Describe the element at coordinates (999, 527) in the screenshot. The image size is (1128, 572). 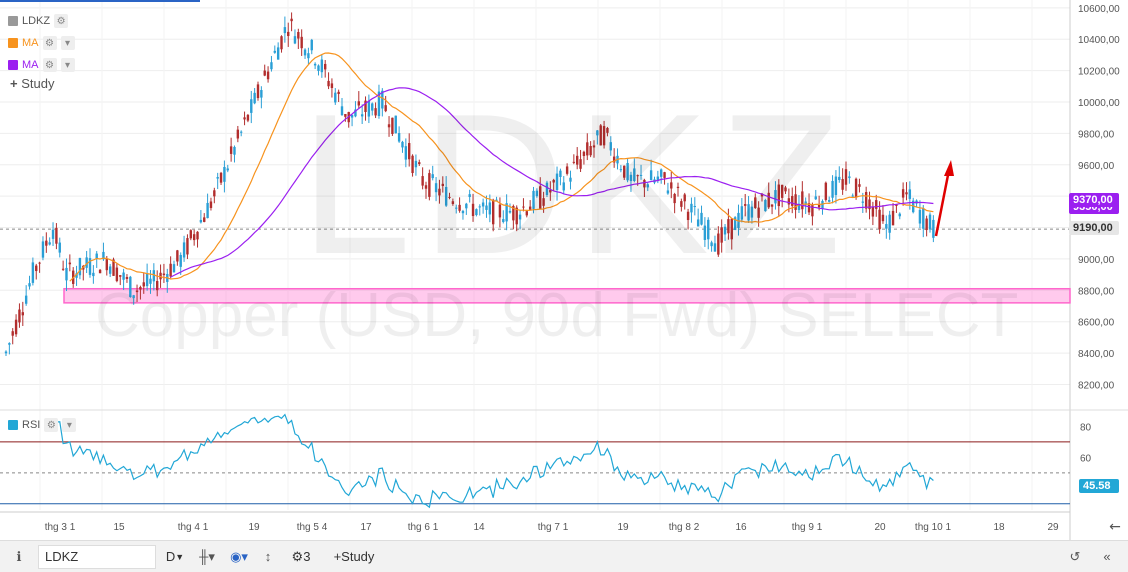
I see `time-tick-label: 18` at that location.